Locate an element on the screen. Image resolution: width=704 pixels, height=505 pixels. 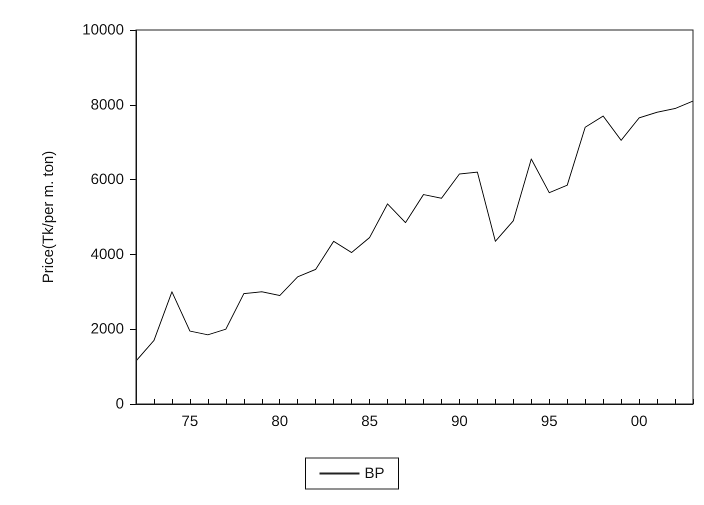
x-tick-label: 90 is located at coordinates (459, 421).